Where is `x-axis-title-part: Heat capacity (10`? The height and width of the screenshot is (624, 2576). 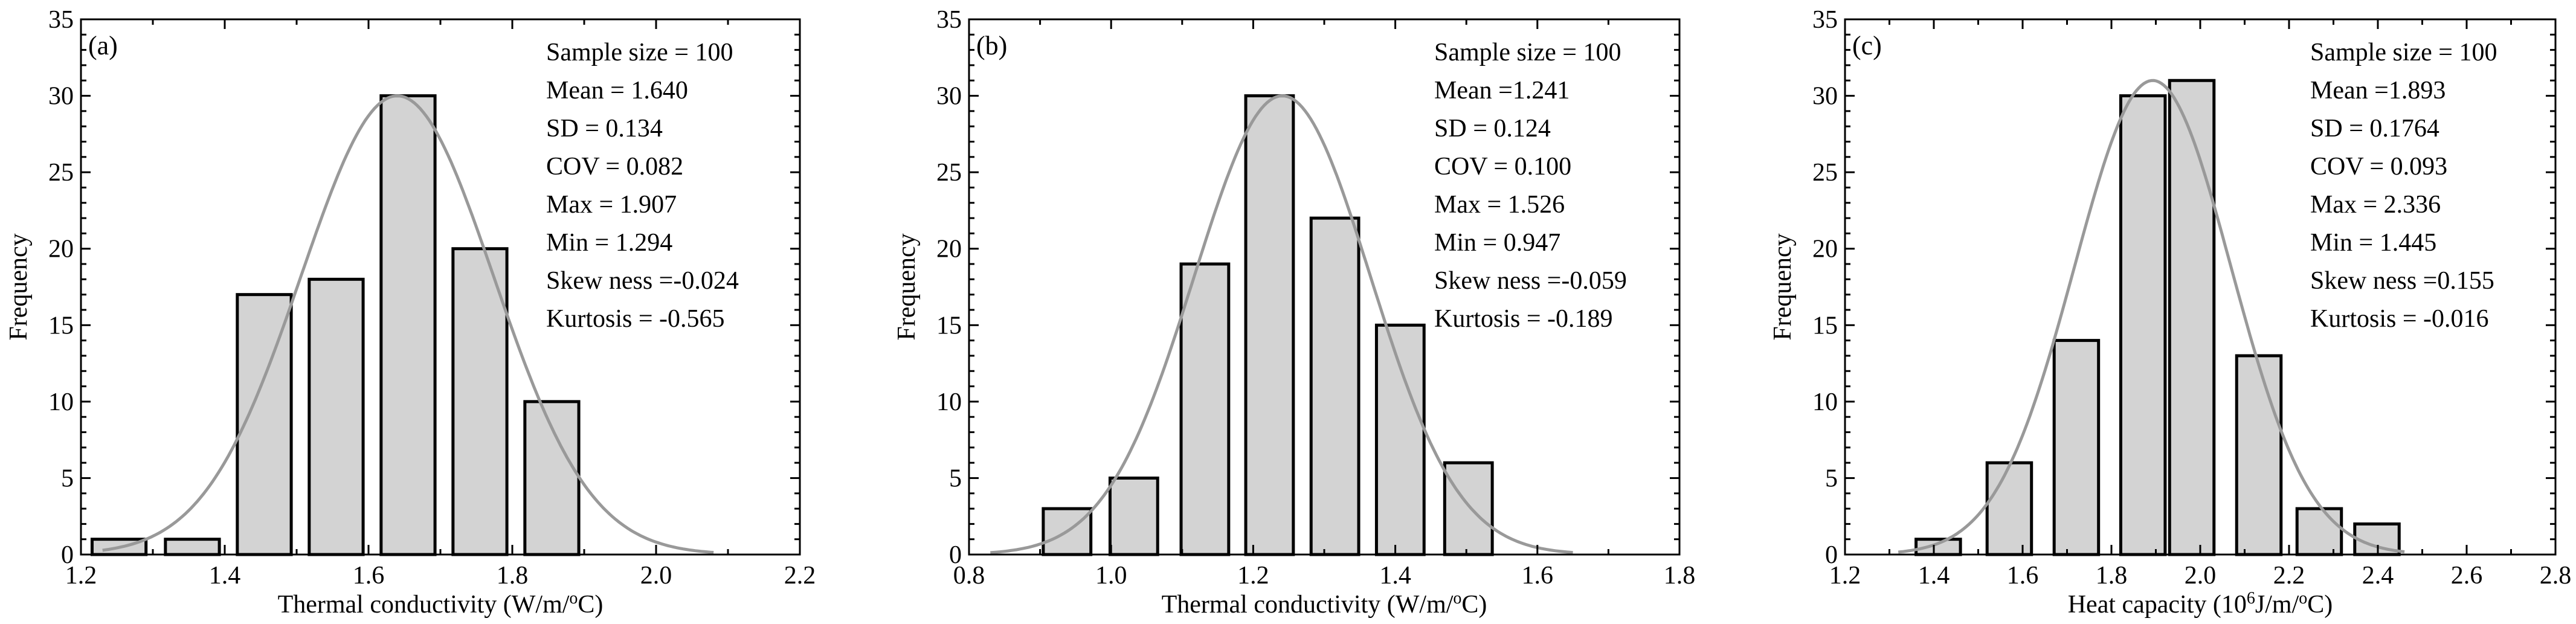 x-axis-title-part: Heat capacity (10 is located at coordinates (2157, 605).